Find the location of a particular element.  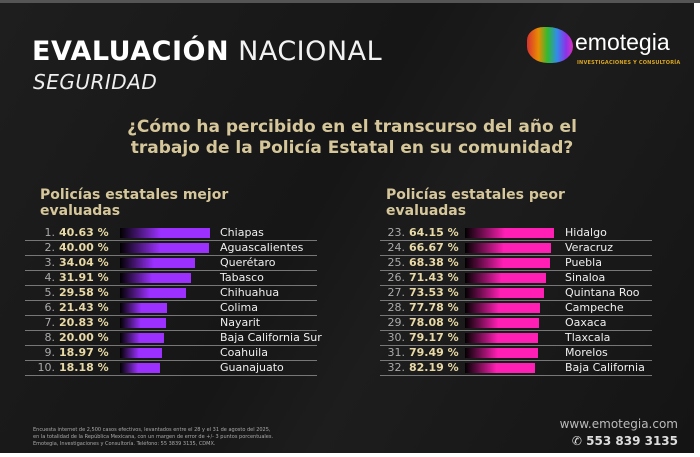

state-name: Nayarit is located at coordinates (240, 322).